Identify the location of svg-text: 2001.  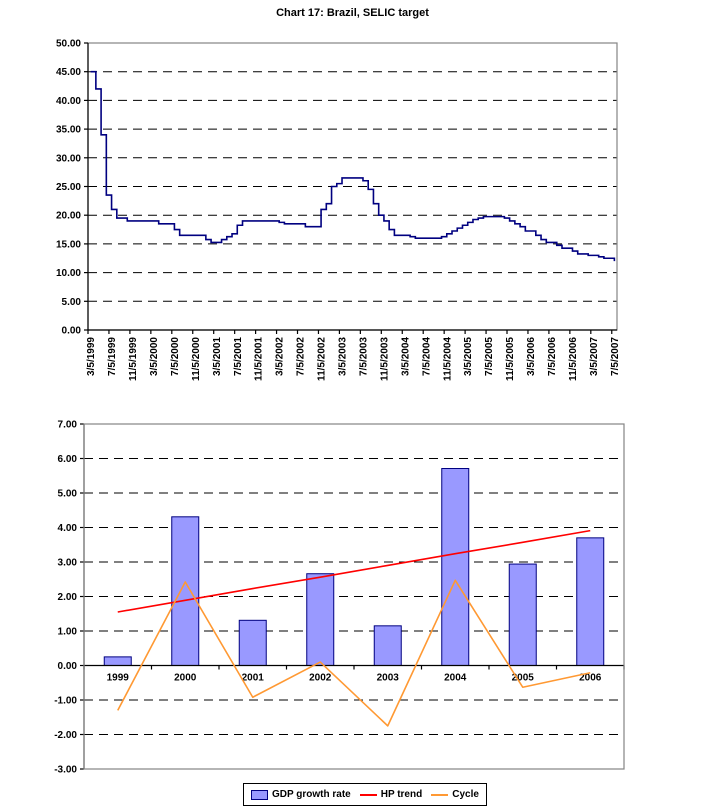
(253, 678).